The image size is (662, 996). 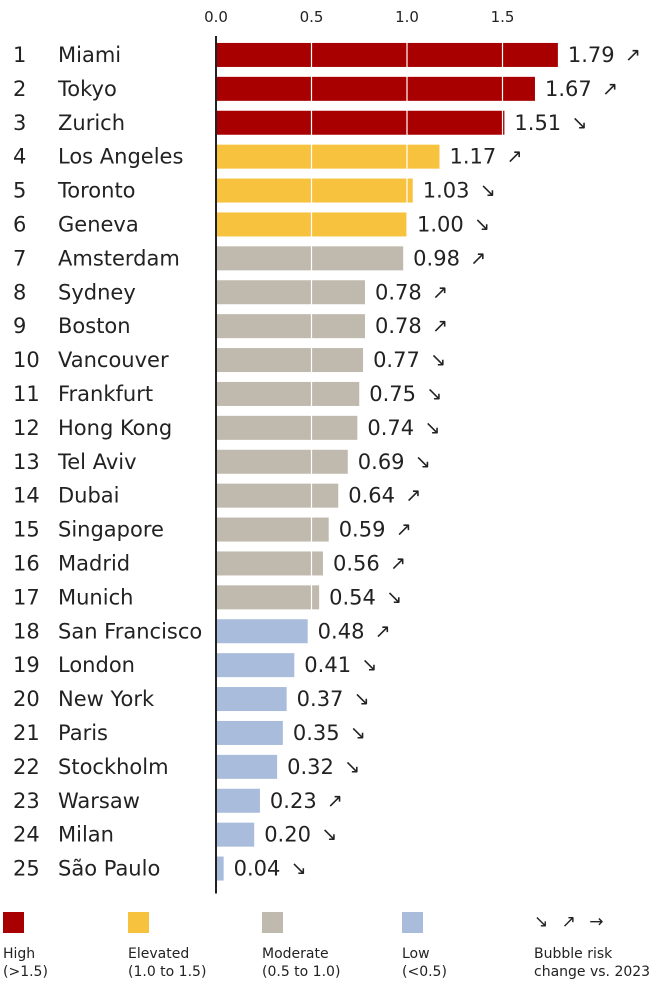 I want to click on city-label: Stockholm, so click(x=113, y=767).